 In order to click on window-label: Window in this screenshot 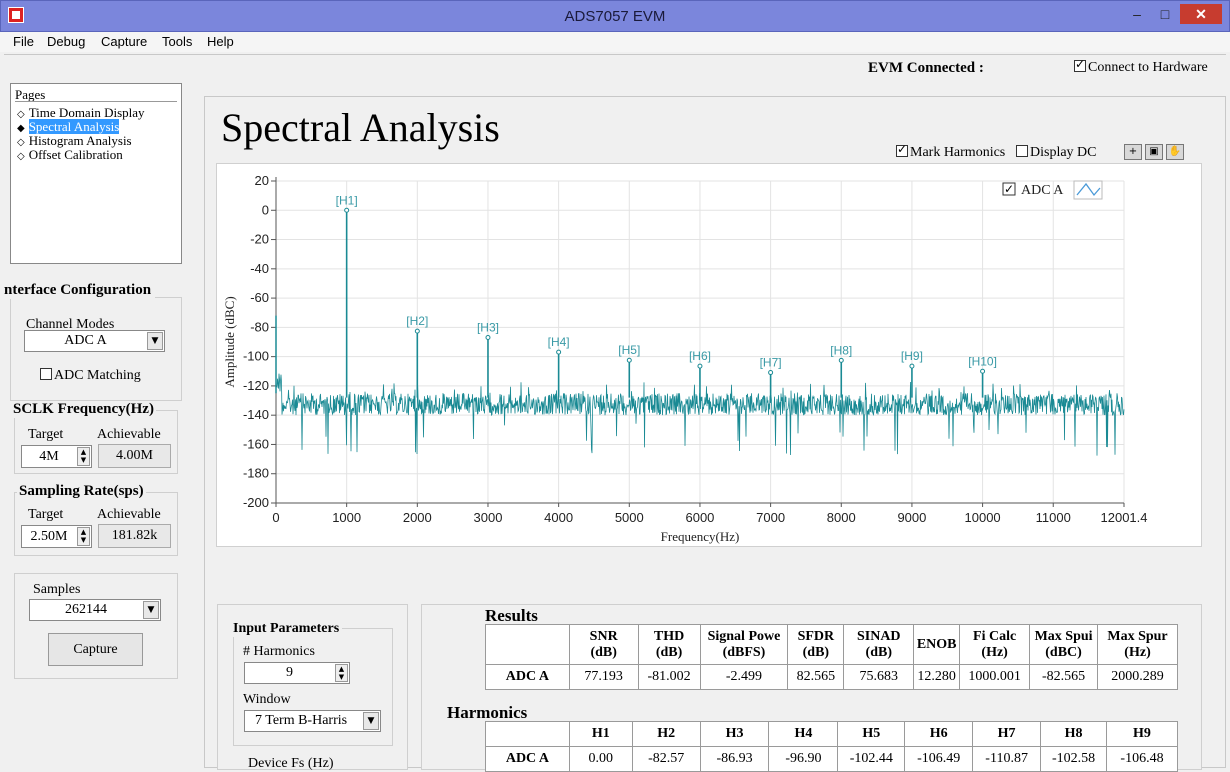, I will do `click(267, 699)`.